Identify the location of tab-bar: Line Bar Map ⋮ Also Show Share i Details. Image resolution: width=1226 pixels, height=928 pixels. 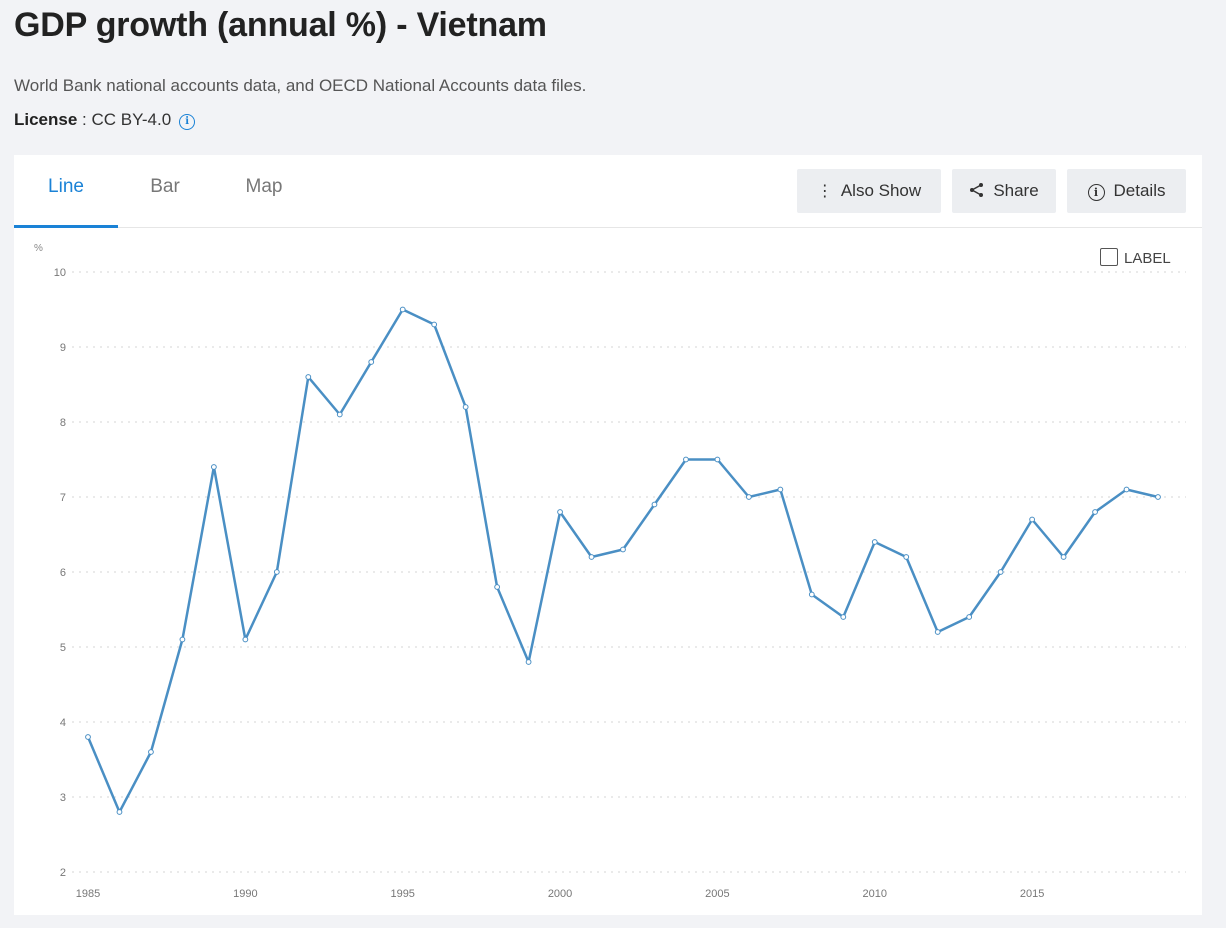
(608, 191).